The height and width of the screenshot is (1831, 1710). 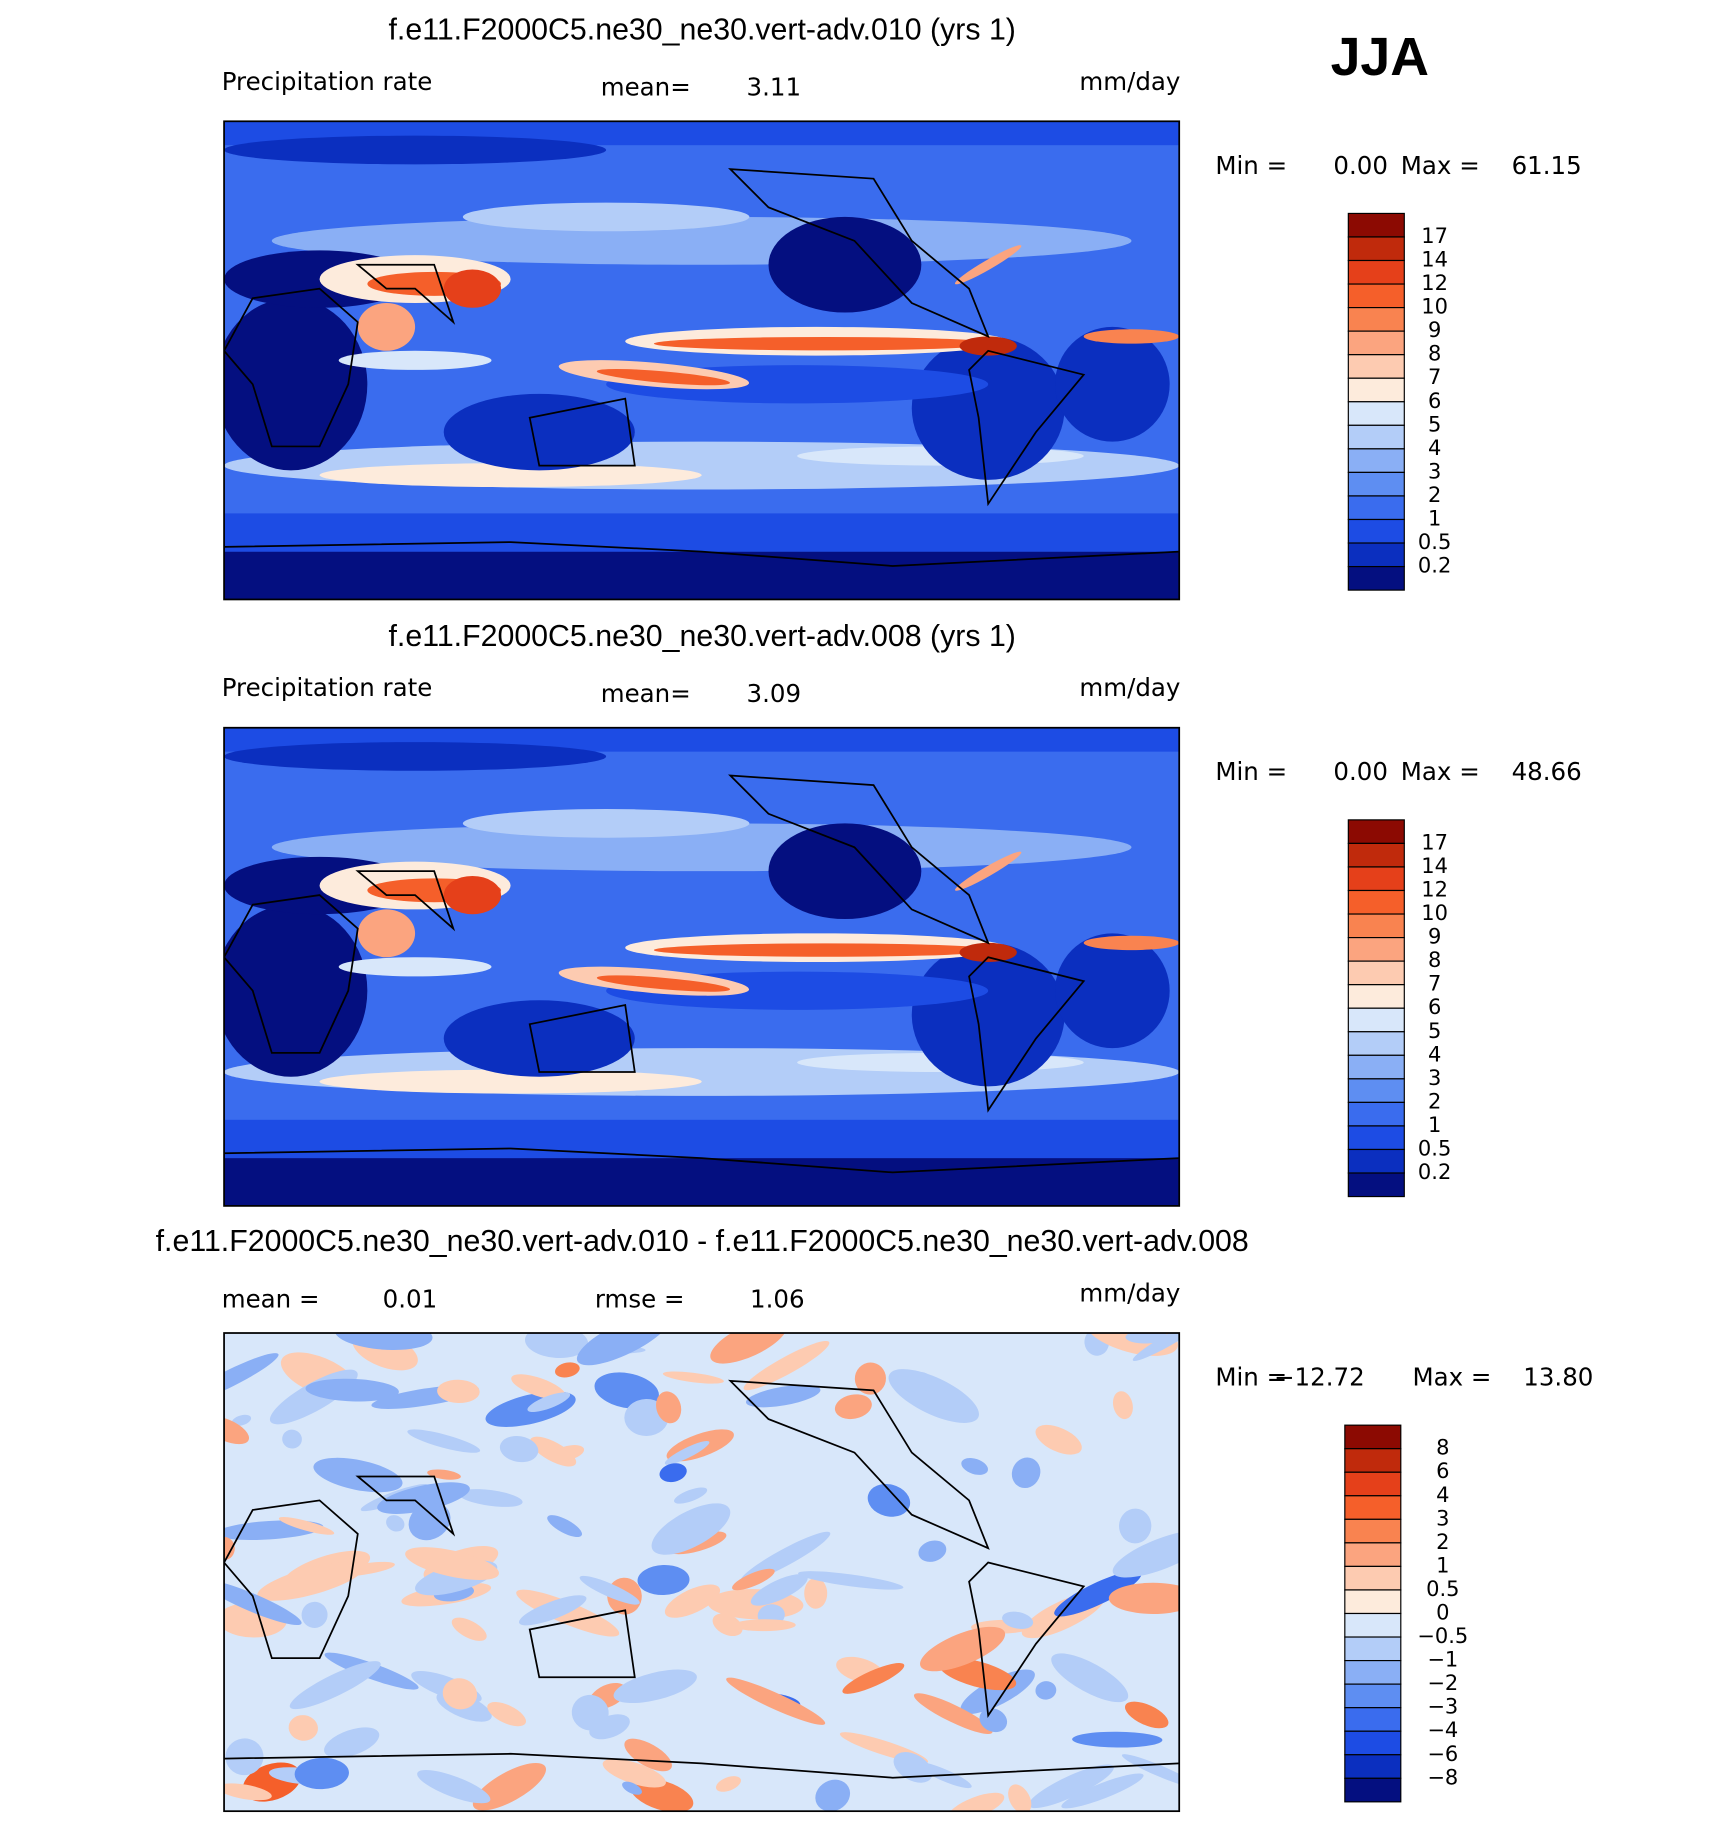 I want to click on colorbar-label: −1, so click(x=1442, y=1660).